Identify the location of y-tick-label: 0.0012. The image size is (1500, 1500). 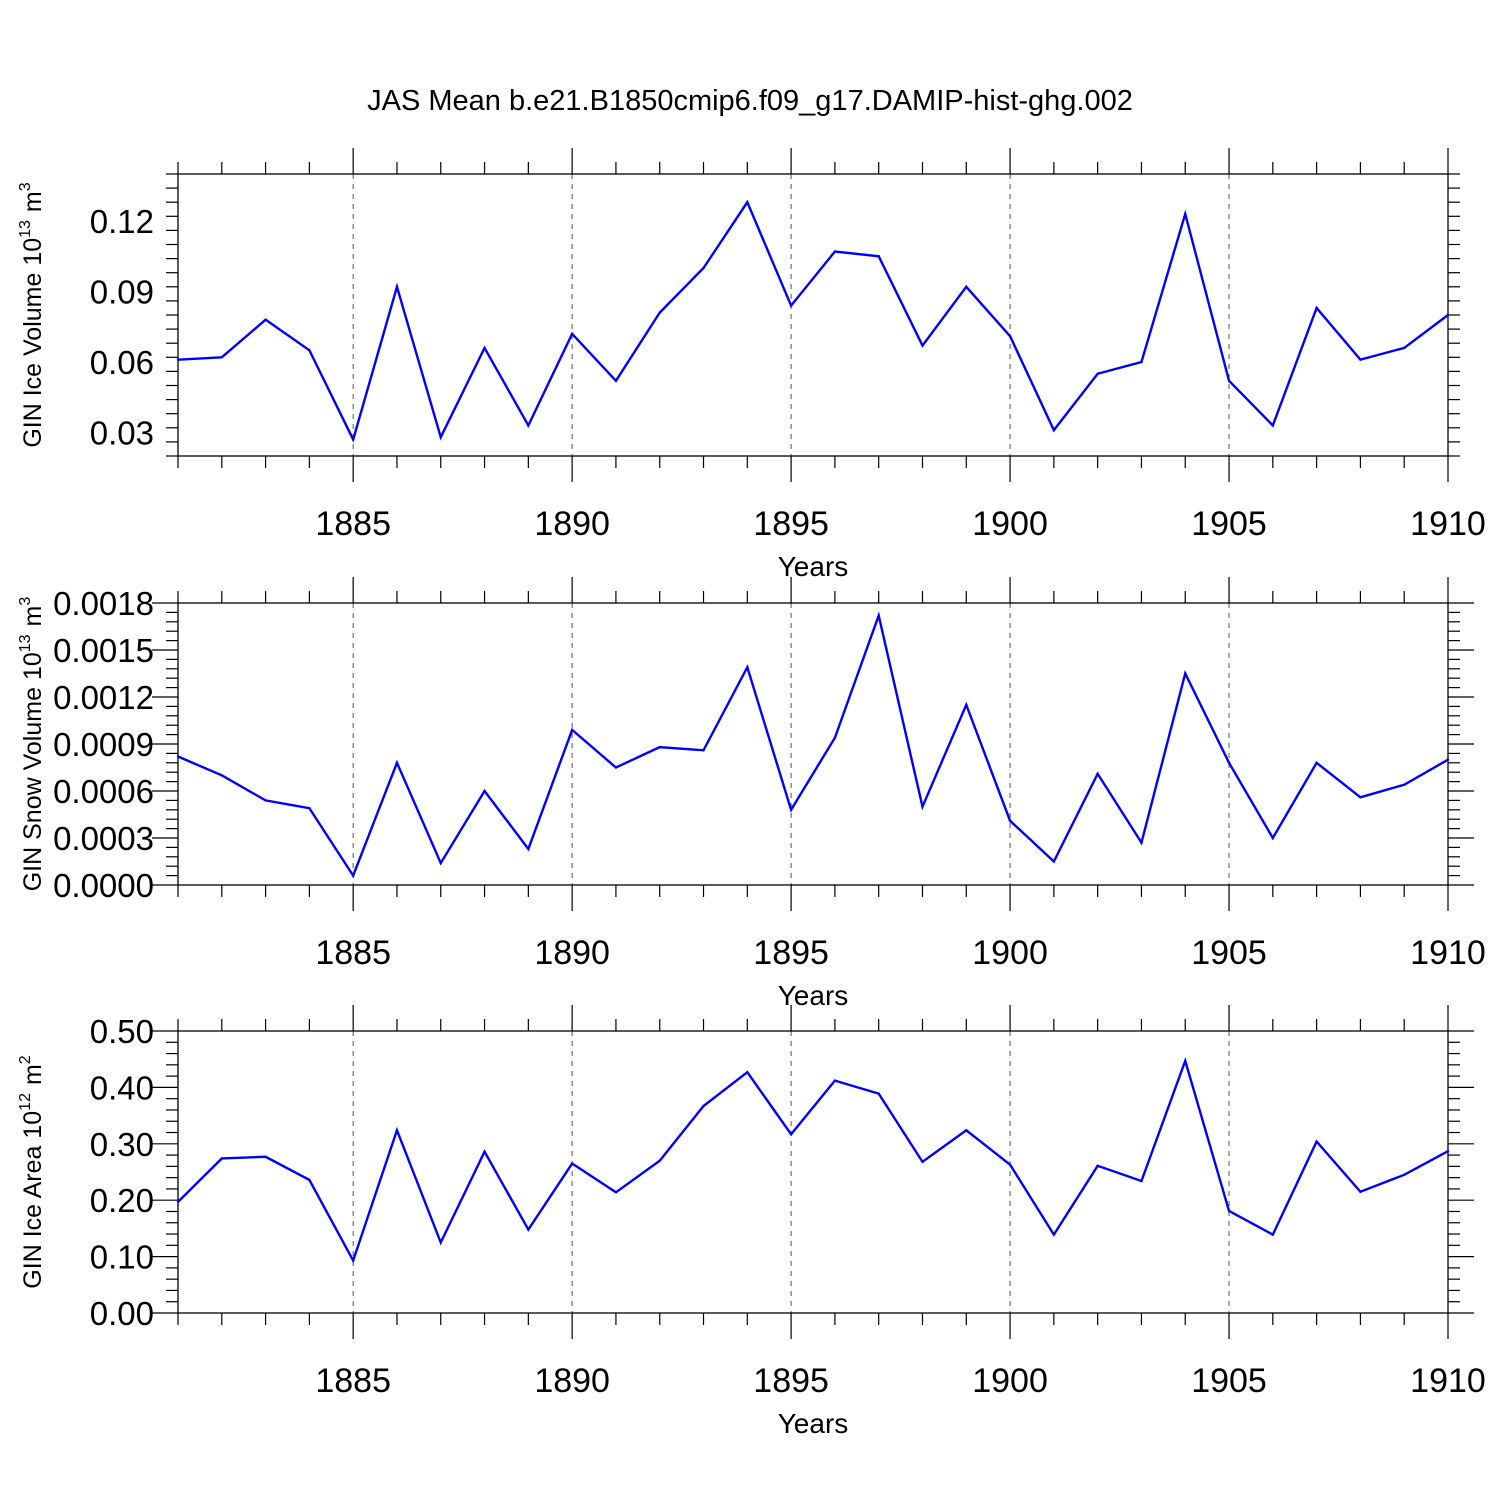
(103, 697).